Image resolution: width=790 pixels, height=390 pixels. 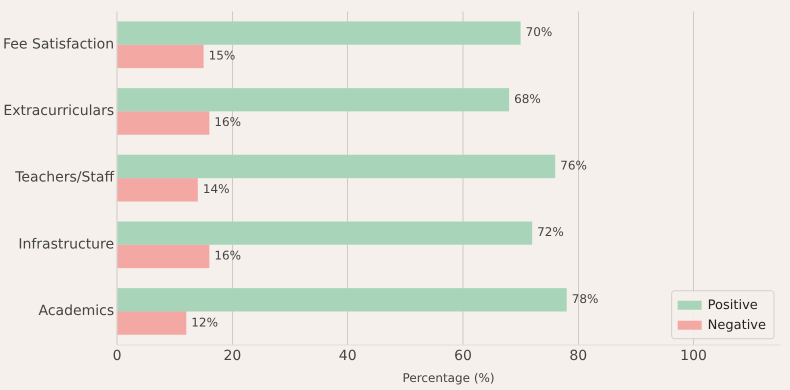 I want to click on x-tick-label: 0, so click(x=117, y=356).